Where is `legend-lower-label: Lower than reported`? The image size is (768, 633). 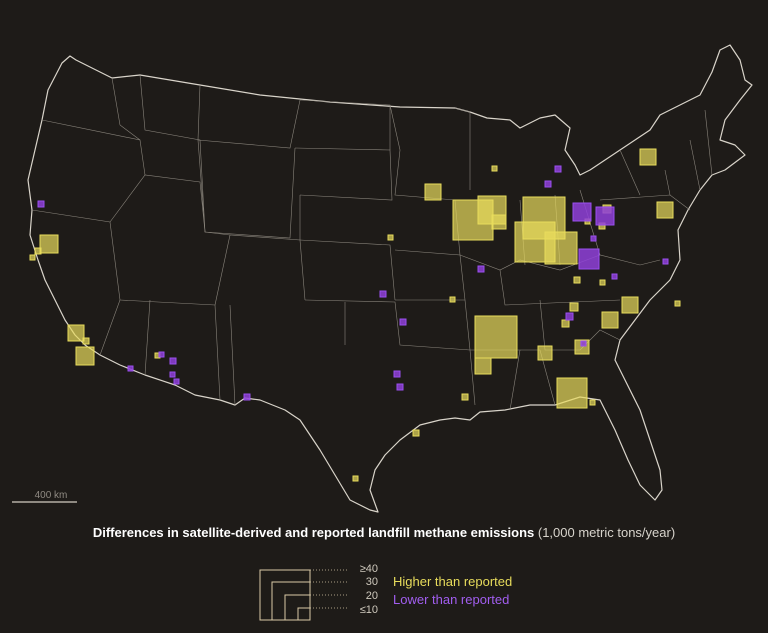
legend-lower-label: Lower than reported is located at coordinates (451, 599).